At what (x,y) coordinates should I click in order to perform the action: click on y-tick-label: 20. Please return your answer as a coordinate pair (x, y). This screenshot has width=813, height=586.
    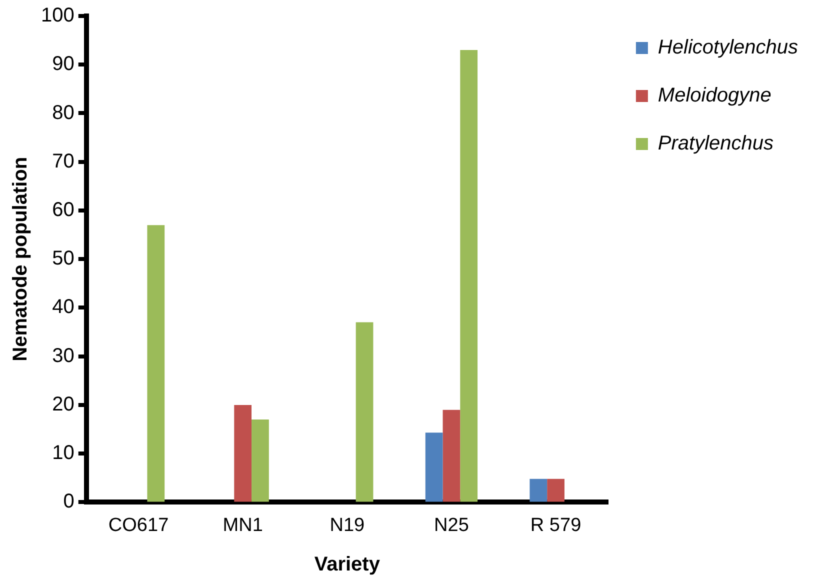
    Looking at the image, I should click on (63, 404).